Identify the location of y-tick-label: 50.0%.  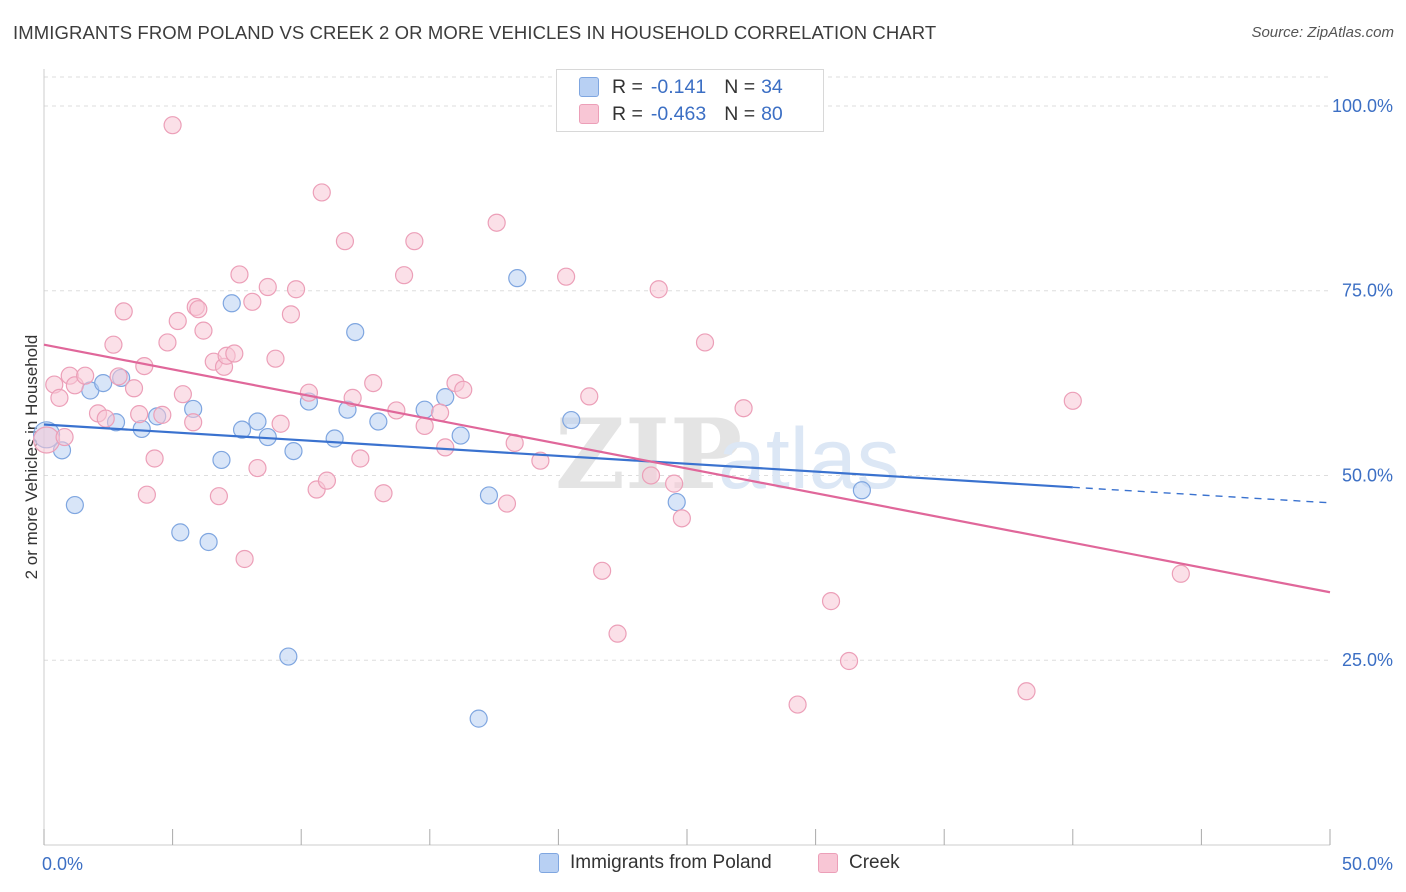
(1367, 475).